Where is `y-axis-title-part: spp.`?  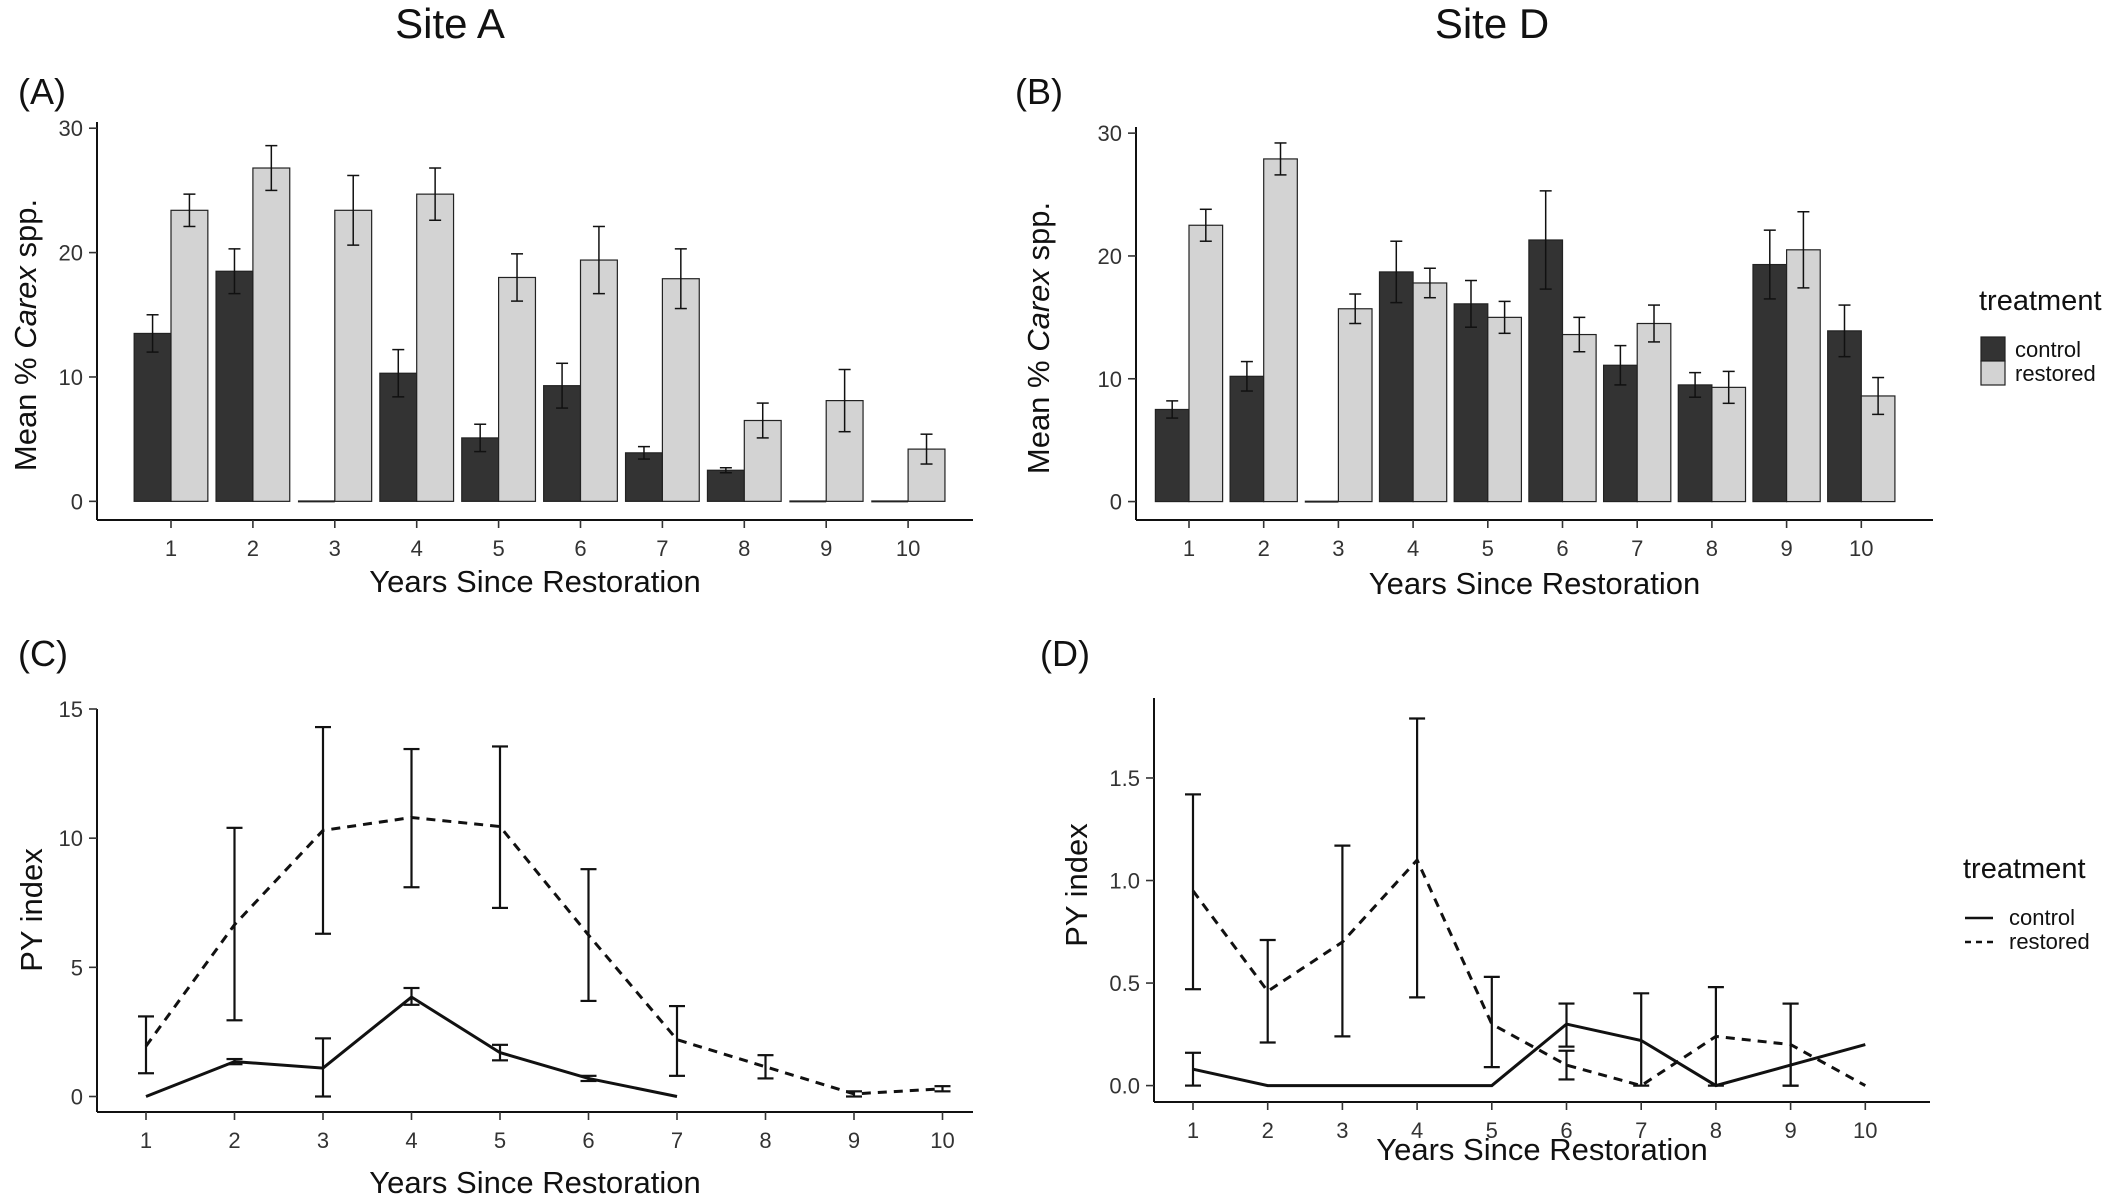
y-axis-title-part: spp. is located at coordinates (25, 232).